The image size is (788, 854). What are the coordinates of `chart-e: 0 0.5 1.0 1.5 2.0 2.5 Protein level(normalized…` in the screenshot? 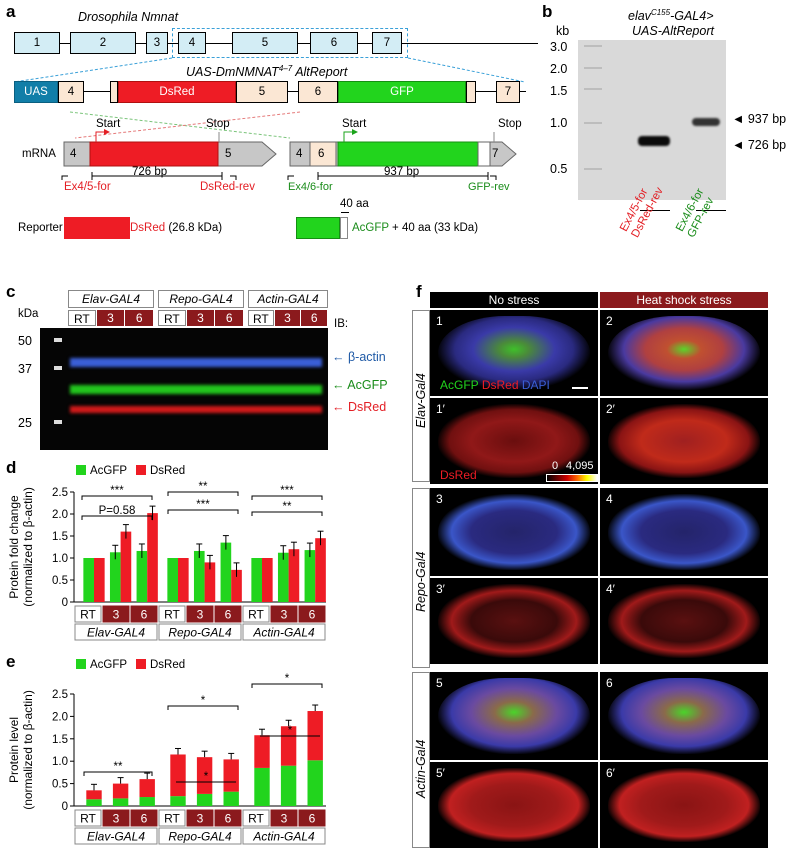 It's located at (166, 752).